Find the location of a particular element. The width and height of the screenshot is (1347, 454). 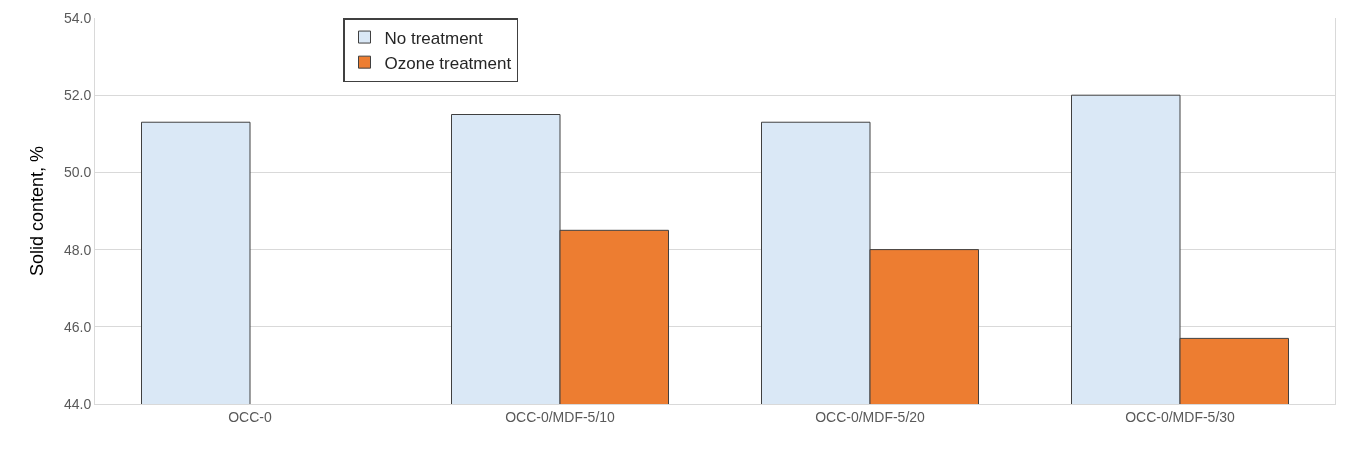

y-axis-title: Solid content, % is located at coordinates (37, 211).